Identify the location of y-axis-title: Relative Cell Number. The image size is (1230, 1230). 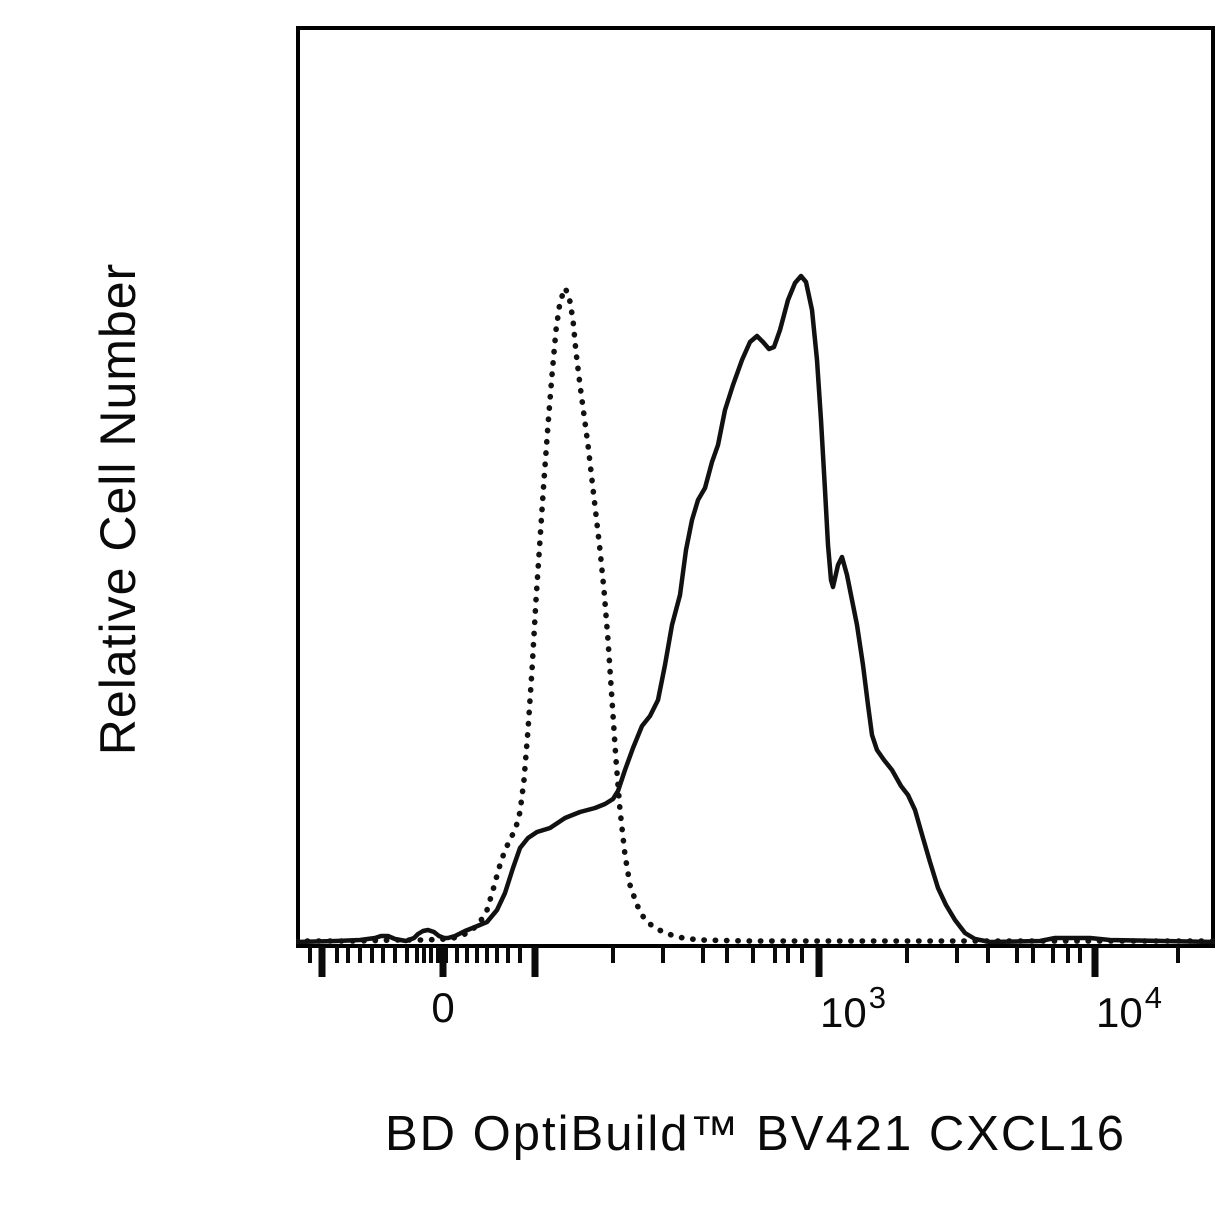
(118, 509).